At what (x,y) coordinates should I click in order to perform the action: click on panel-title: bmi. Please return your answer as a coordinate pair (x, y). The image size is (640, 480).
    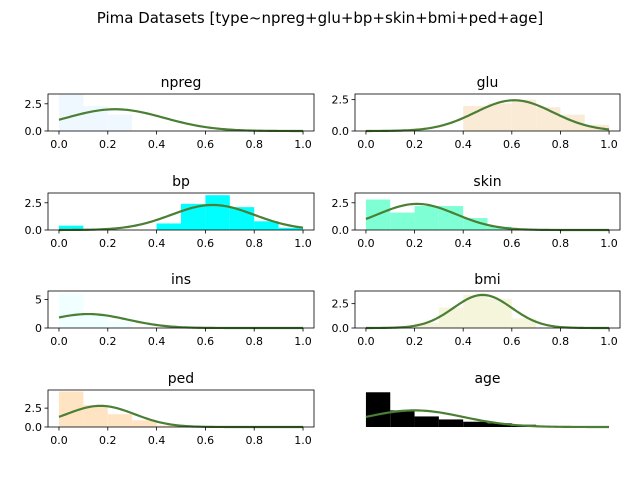
    Looking at the image, I should click on (487, 280).